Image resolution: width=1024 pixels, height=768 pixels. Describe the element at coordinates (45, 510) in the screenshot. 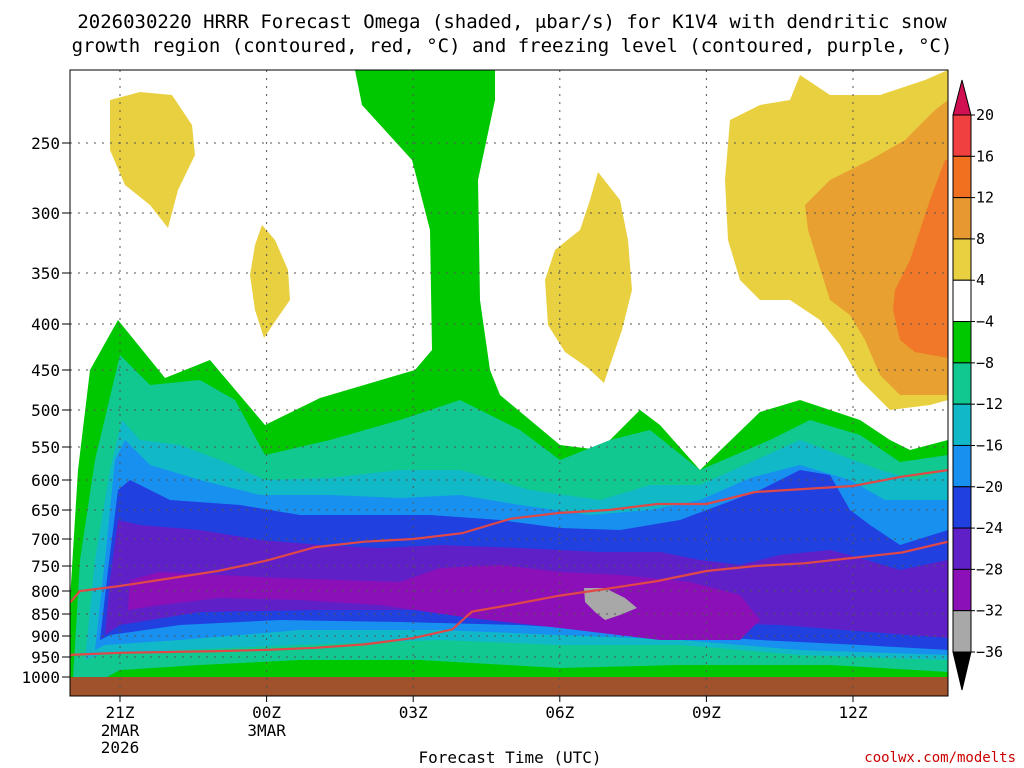

I see `y-tick-label: 650` at that location.